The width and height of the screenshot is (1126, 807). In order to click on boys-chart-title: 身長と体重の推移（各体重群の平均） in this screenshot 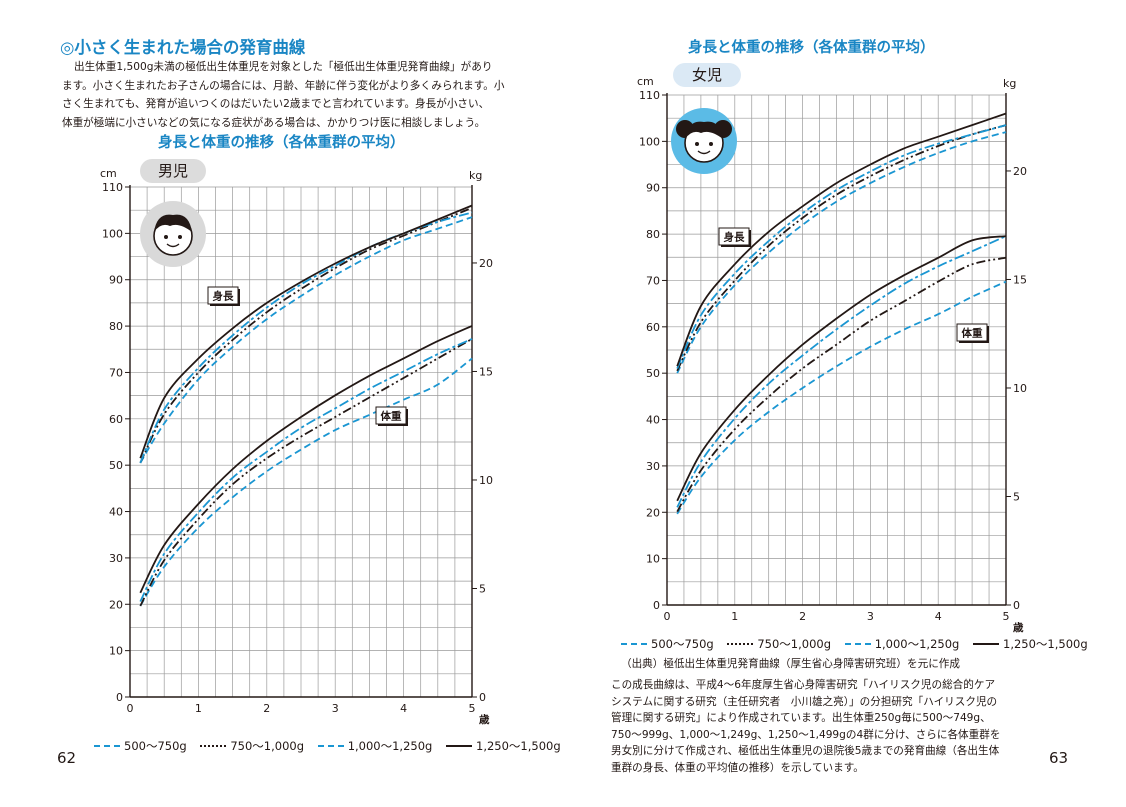, I will do `click(281, 143)`.